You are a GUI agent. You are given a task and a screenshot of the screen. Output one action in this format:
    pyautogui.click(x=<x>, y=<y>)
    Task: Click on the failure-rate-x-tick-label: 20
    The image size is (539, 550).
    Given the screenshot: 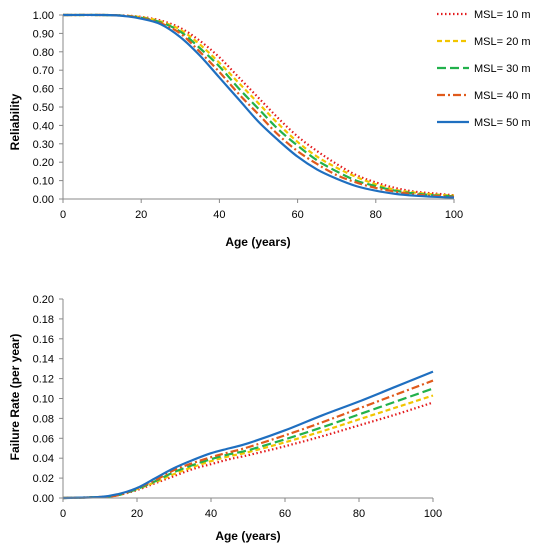 What is the action you would take?
    pyautogui.click(x=137, y=514)
    